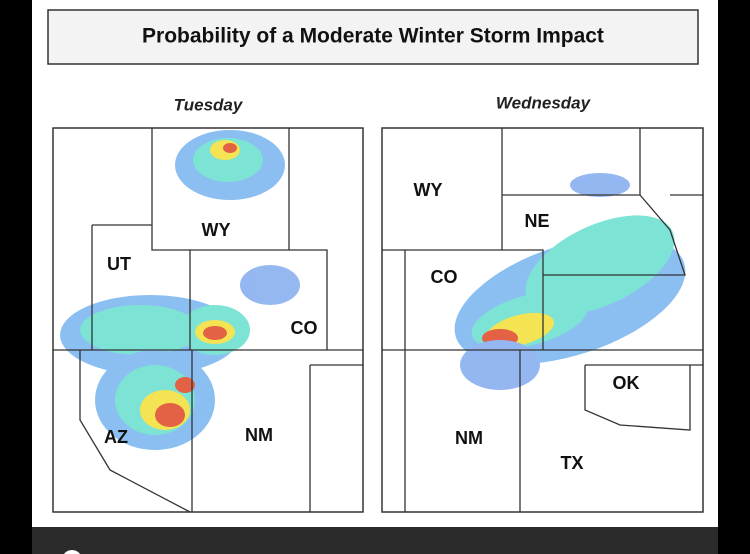  Describe the element at coordinates (626, 383) in the screenshot. I see `state-label: OK` at that location.